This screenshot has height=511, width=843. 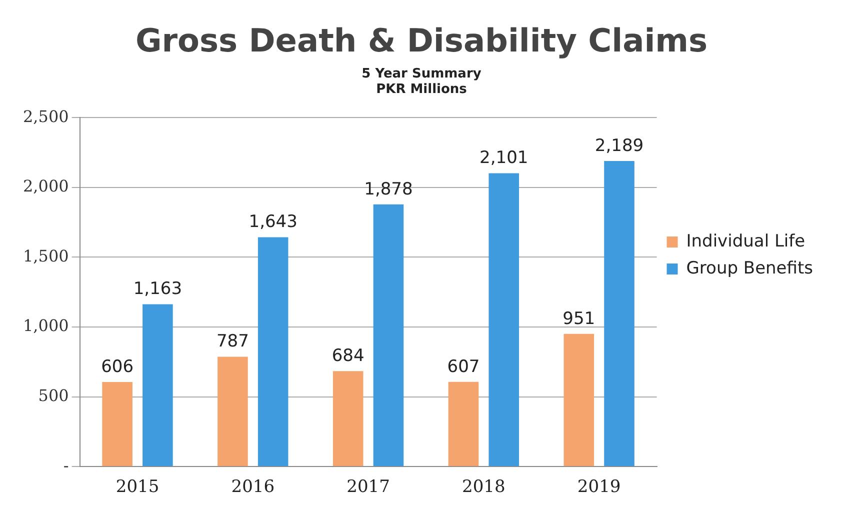 I want to click on data-label: 606, so click(x=117, y=366).